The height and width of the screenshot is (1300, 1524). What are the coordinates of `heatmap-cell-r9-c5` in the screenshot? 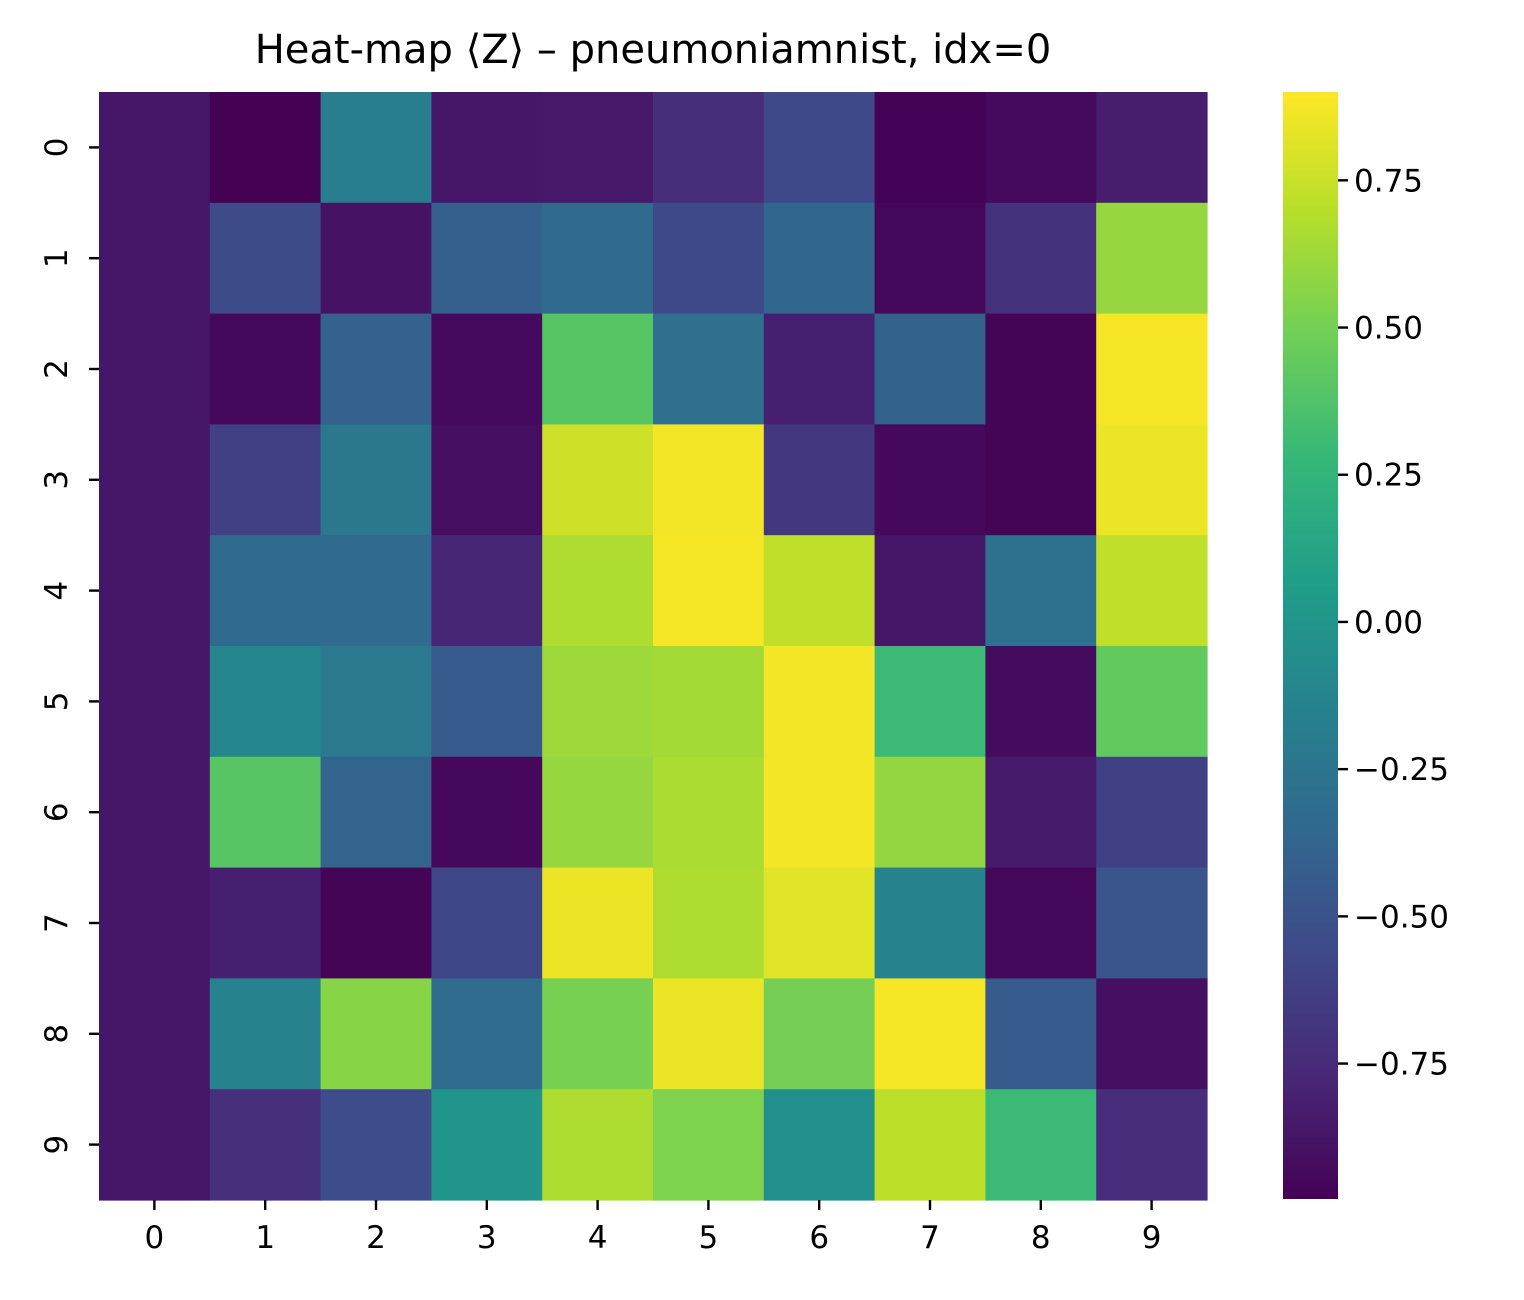 It's located at (709, 1145).